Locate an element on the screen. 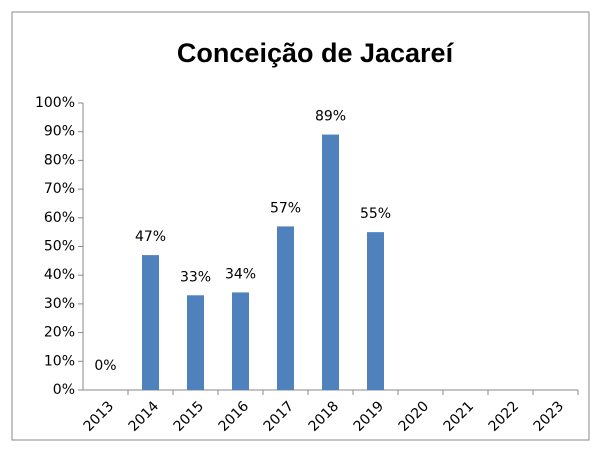 The width and height of the screenshot is (598, 456). chart-title: Conceição de Jacareí is located at coordinates (316, 53).